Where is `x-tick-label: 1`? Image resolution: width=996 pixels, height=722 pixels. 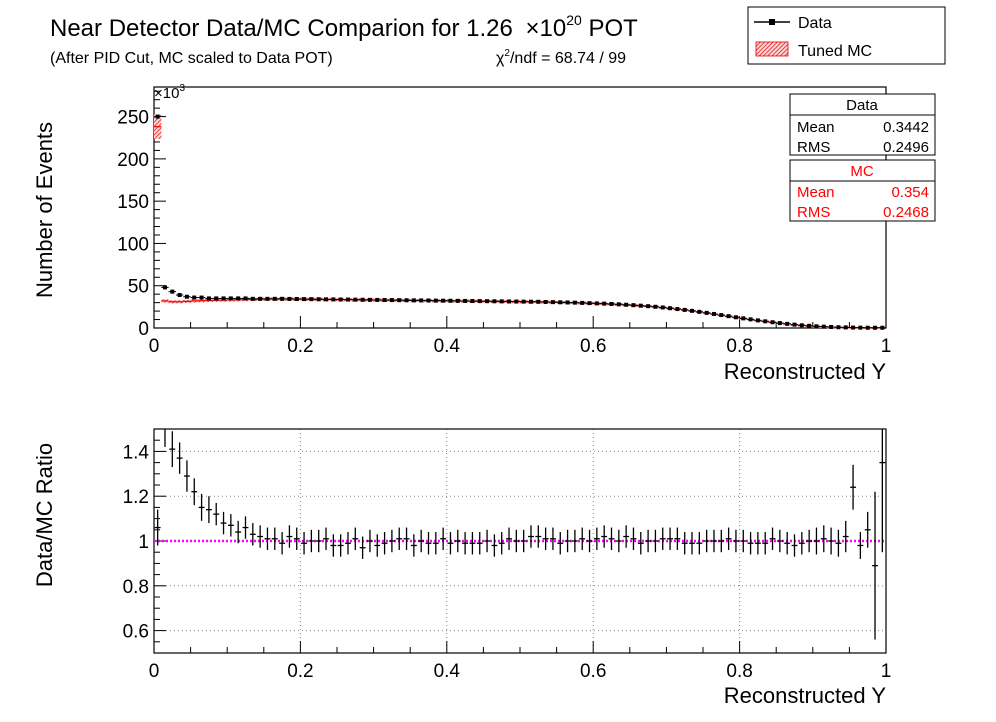
x-tick-label: 1 is located at coordinates (886, 346).